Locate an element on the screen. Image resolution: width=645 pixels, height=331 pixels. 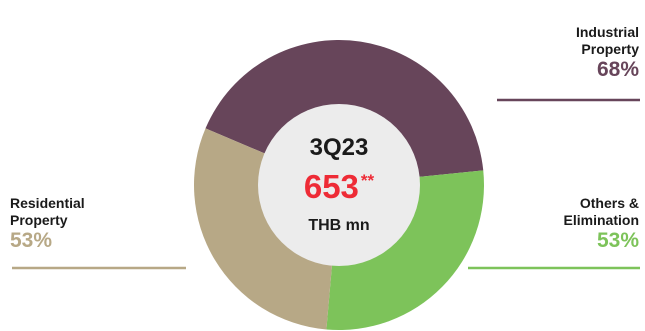
center-unit: THB mn is located at coordinates (339, 225).